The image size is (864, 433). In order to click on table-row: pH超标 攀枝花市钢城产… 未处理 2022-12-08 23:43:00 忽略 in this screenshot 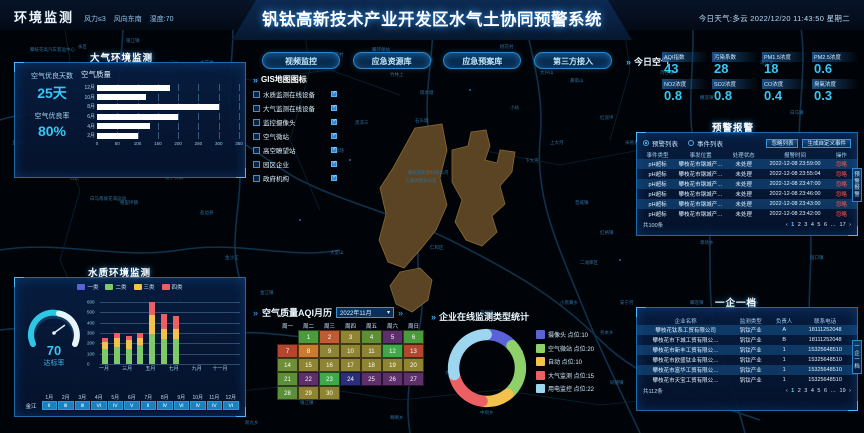, I will do `click(747, 204)`.